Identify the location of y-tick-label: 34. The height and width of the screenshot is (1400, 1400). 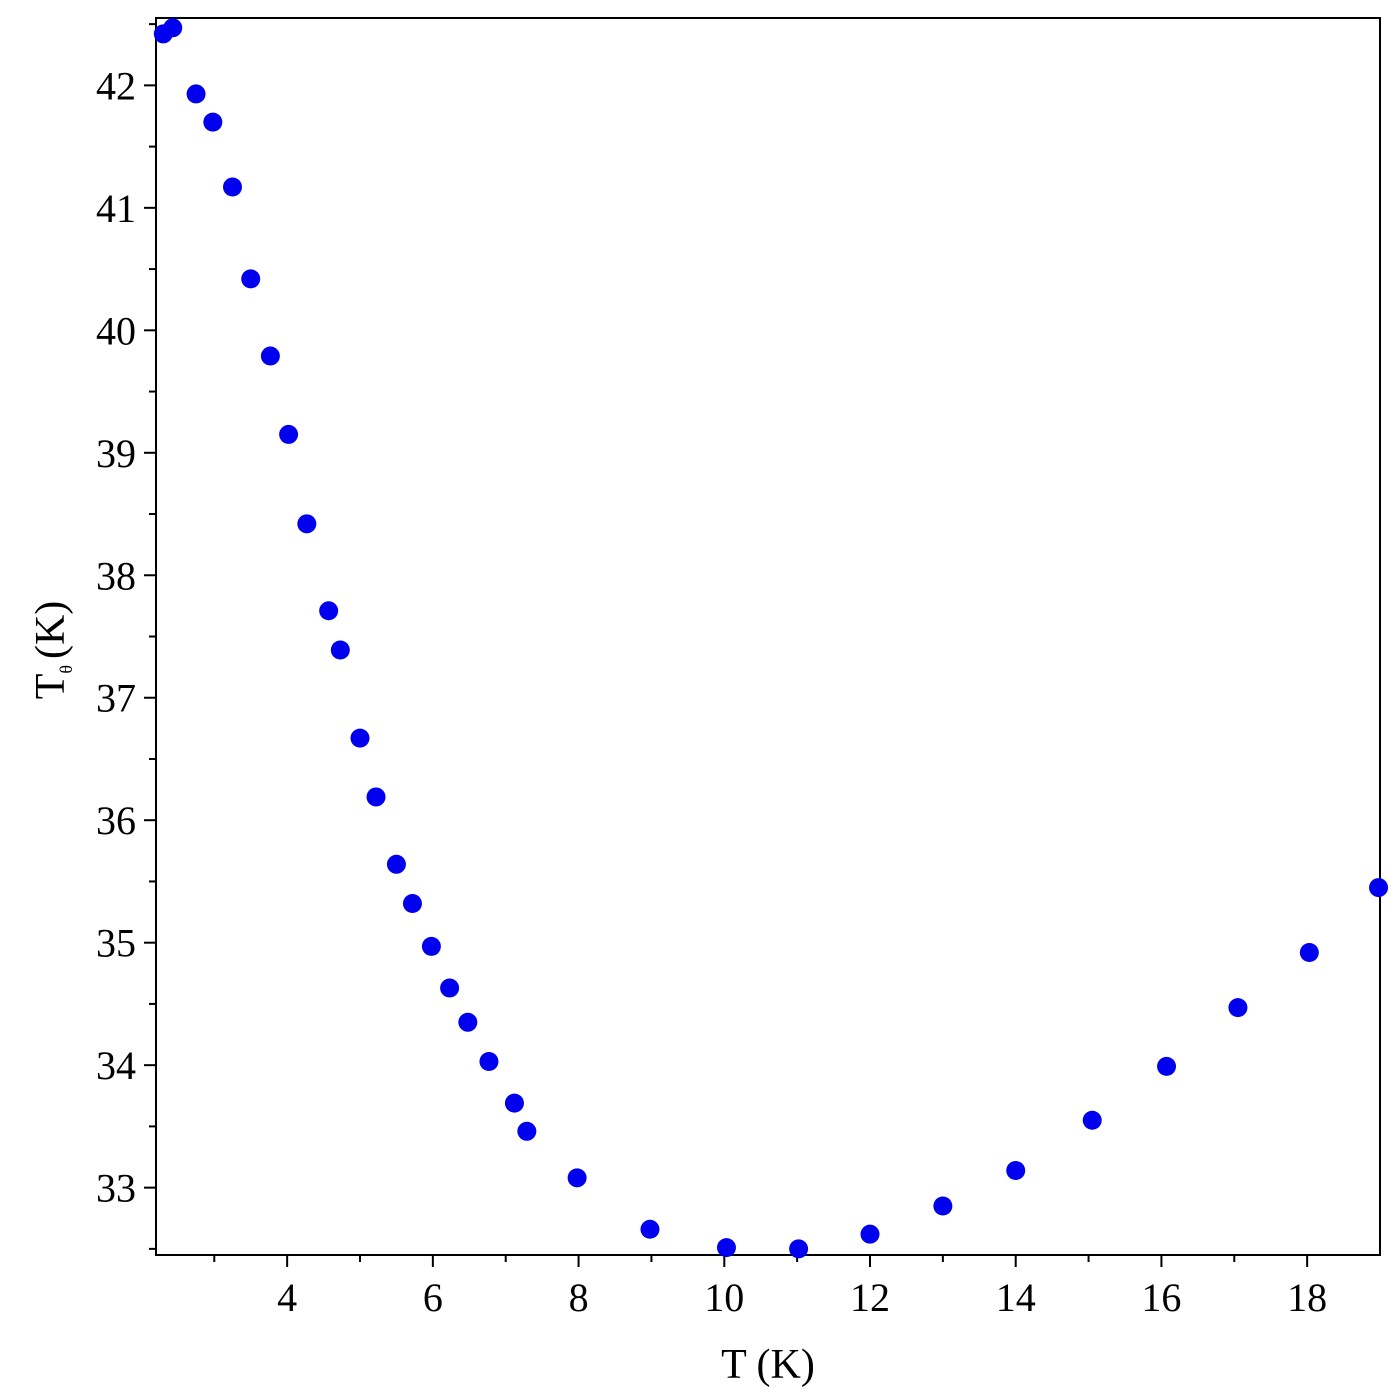
(116, 1065).